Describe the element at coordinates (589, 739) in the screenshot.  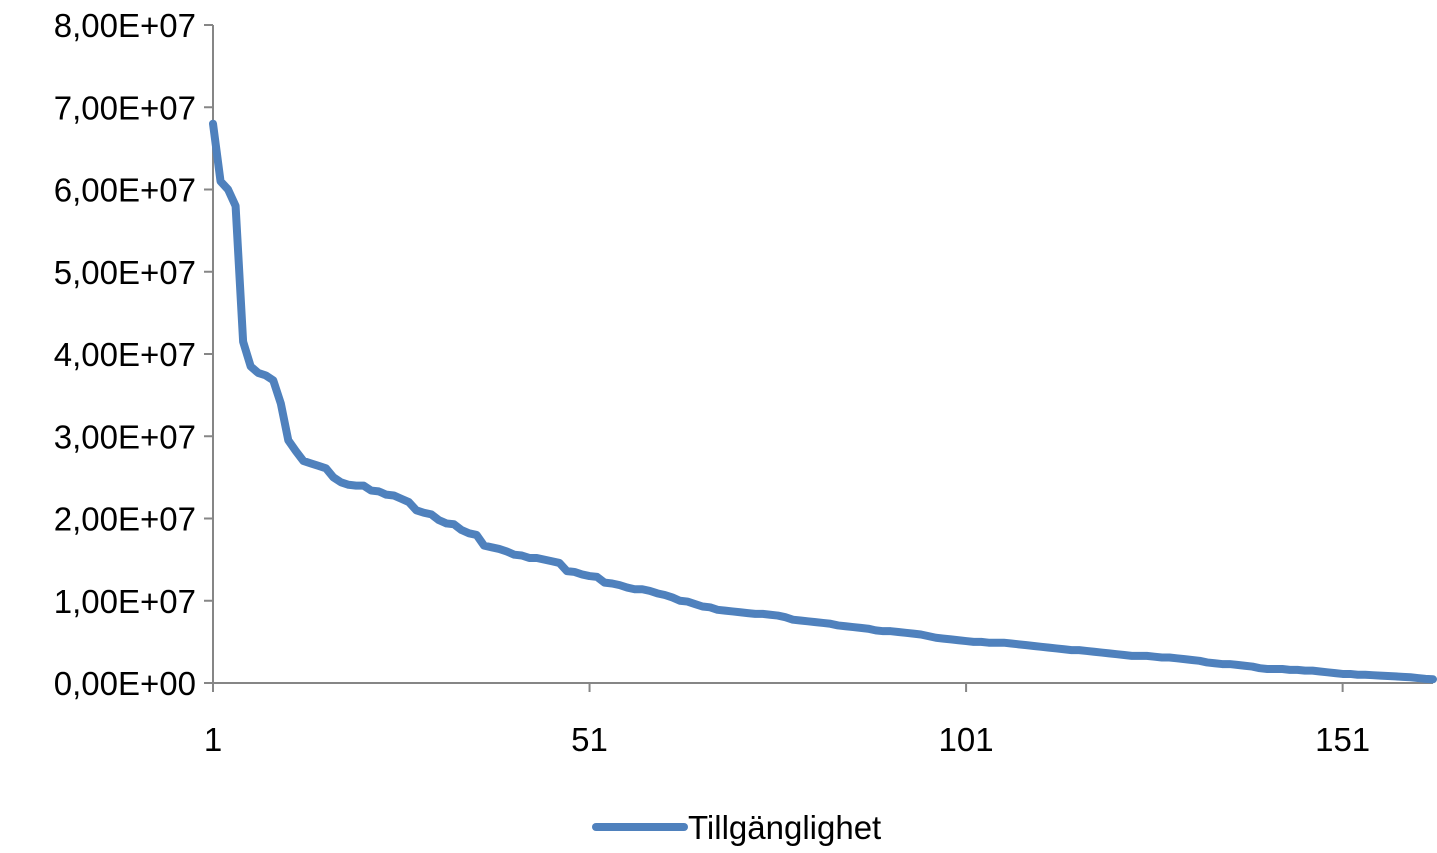
I see `x-tick-label: 51` at that location.